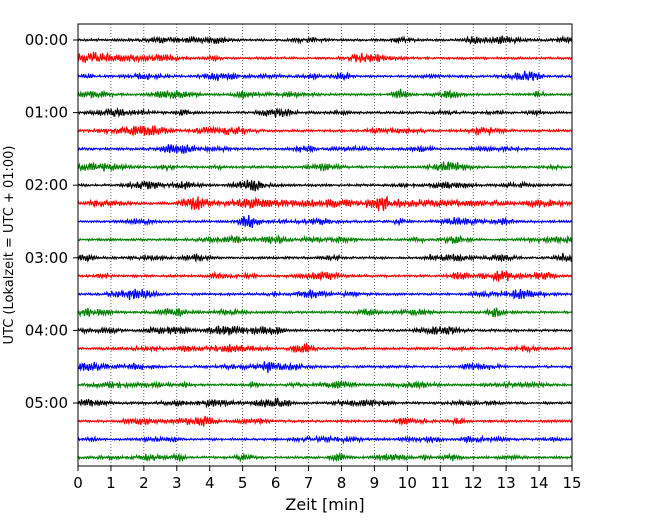 This screenshot has width=650, height=520. Describe the element at coordinates (327, 479) in the screenshot. I see `x-axis-ticks: 0 1 2 3 4 5 6 7 8 9 10 11 12 13 14 15` at that location.